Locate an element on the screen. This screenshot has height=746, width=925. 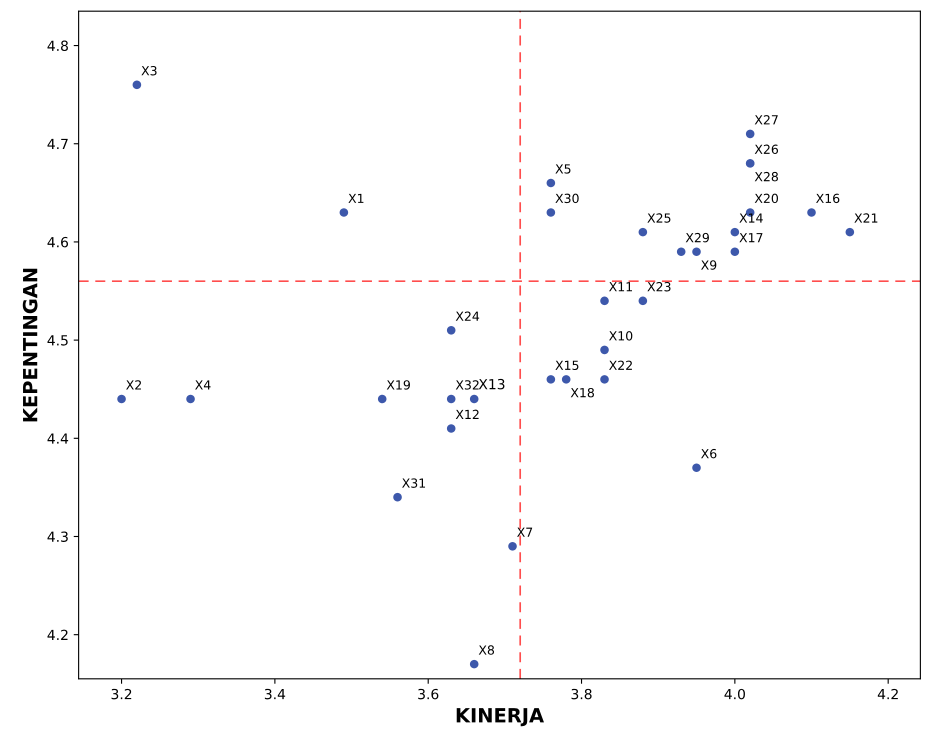
y-axis-title: KEPENTINGAN is located at coordinates (30, 345).